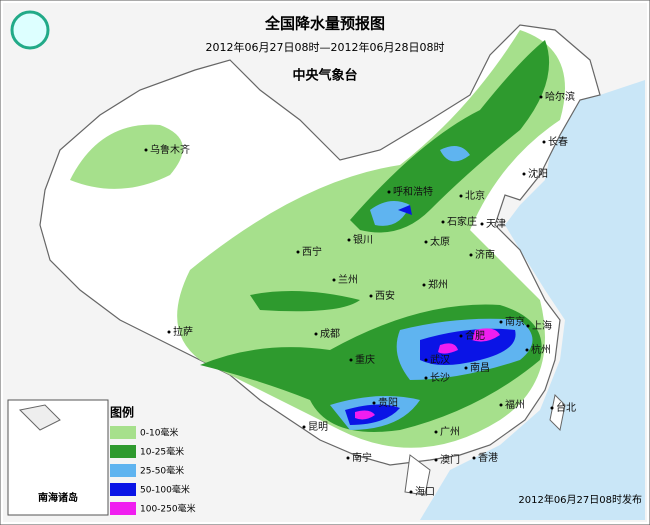 The image size is (650, 525). Describe the element at coordinates (580, 499) in the screenshot. I see `release: 2012年06月27日08时发布` at that location.